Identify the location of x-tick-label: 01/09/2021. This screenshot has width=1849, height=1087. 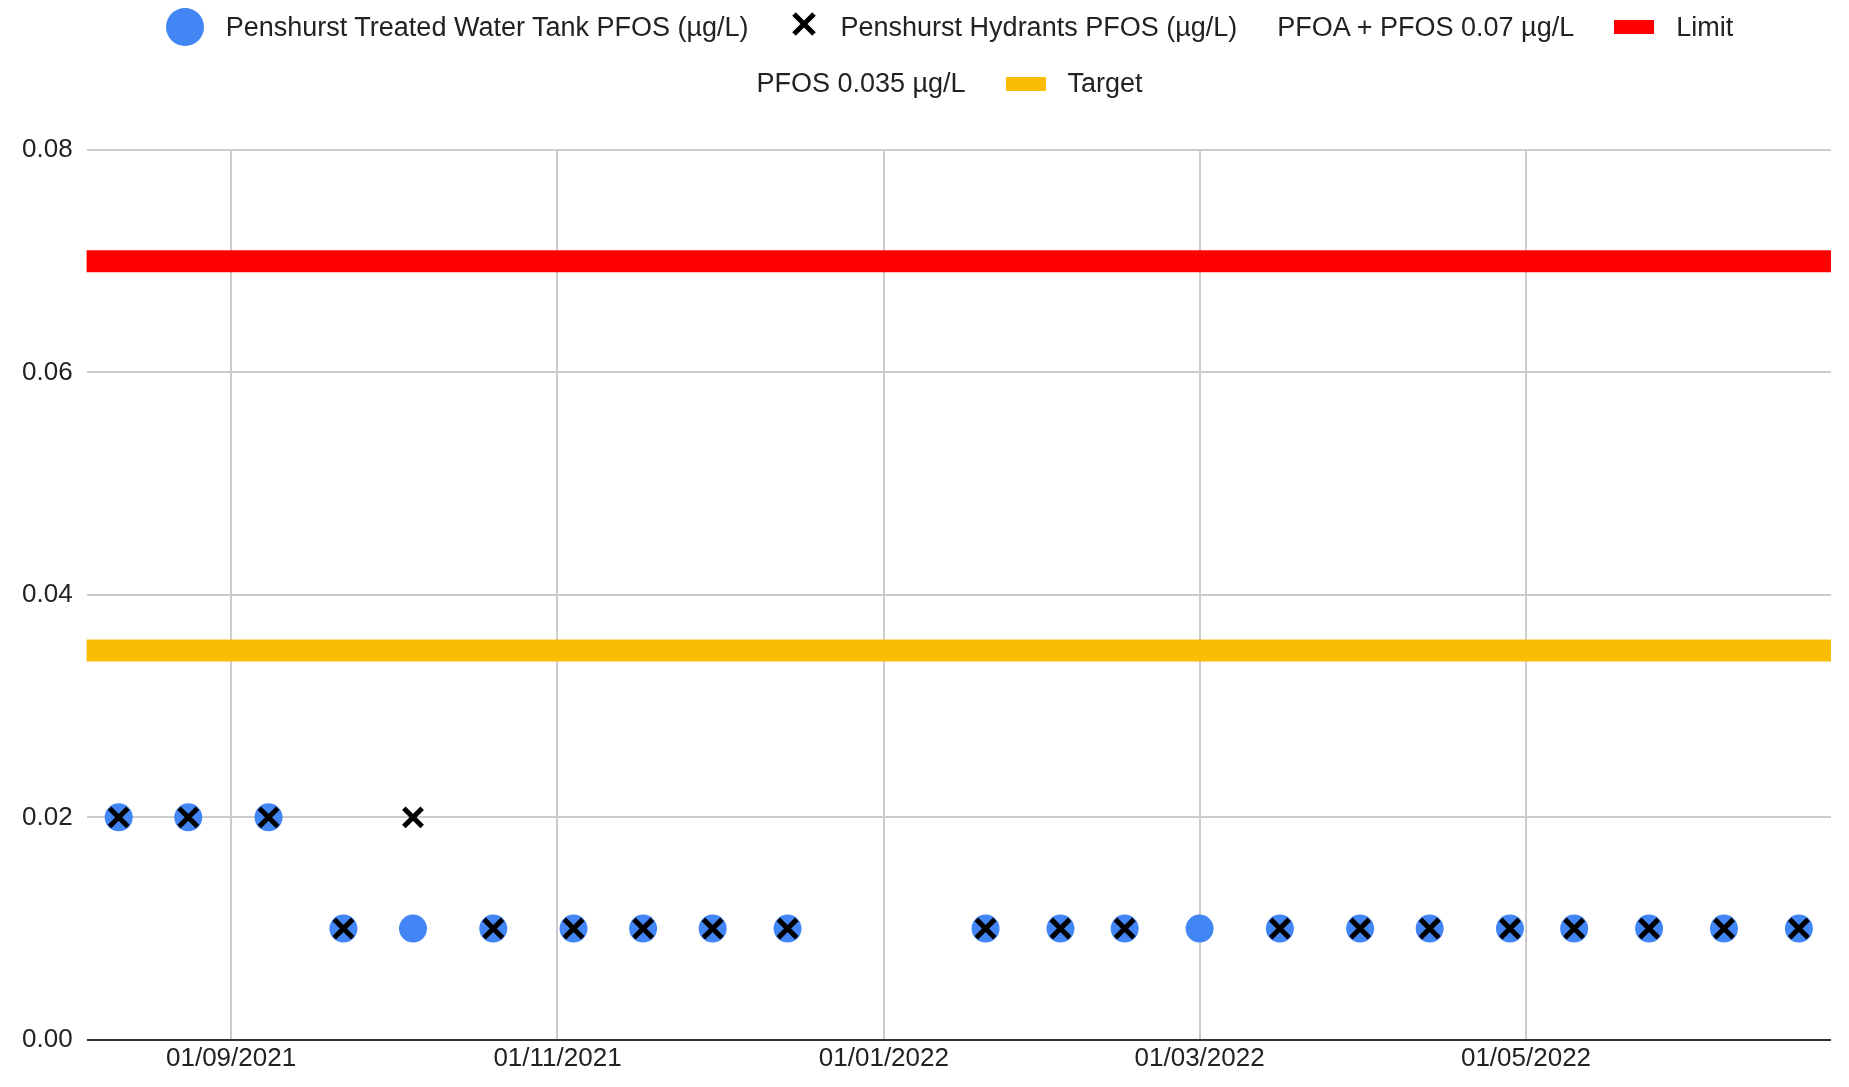
(231, 1056).